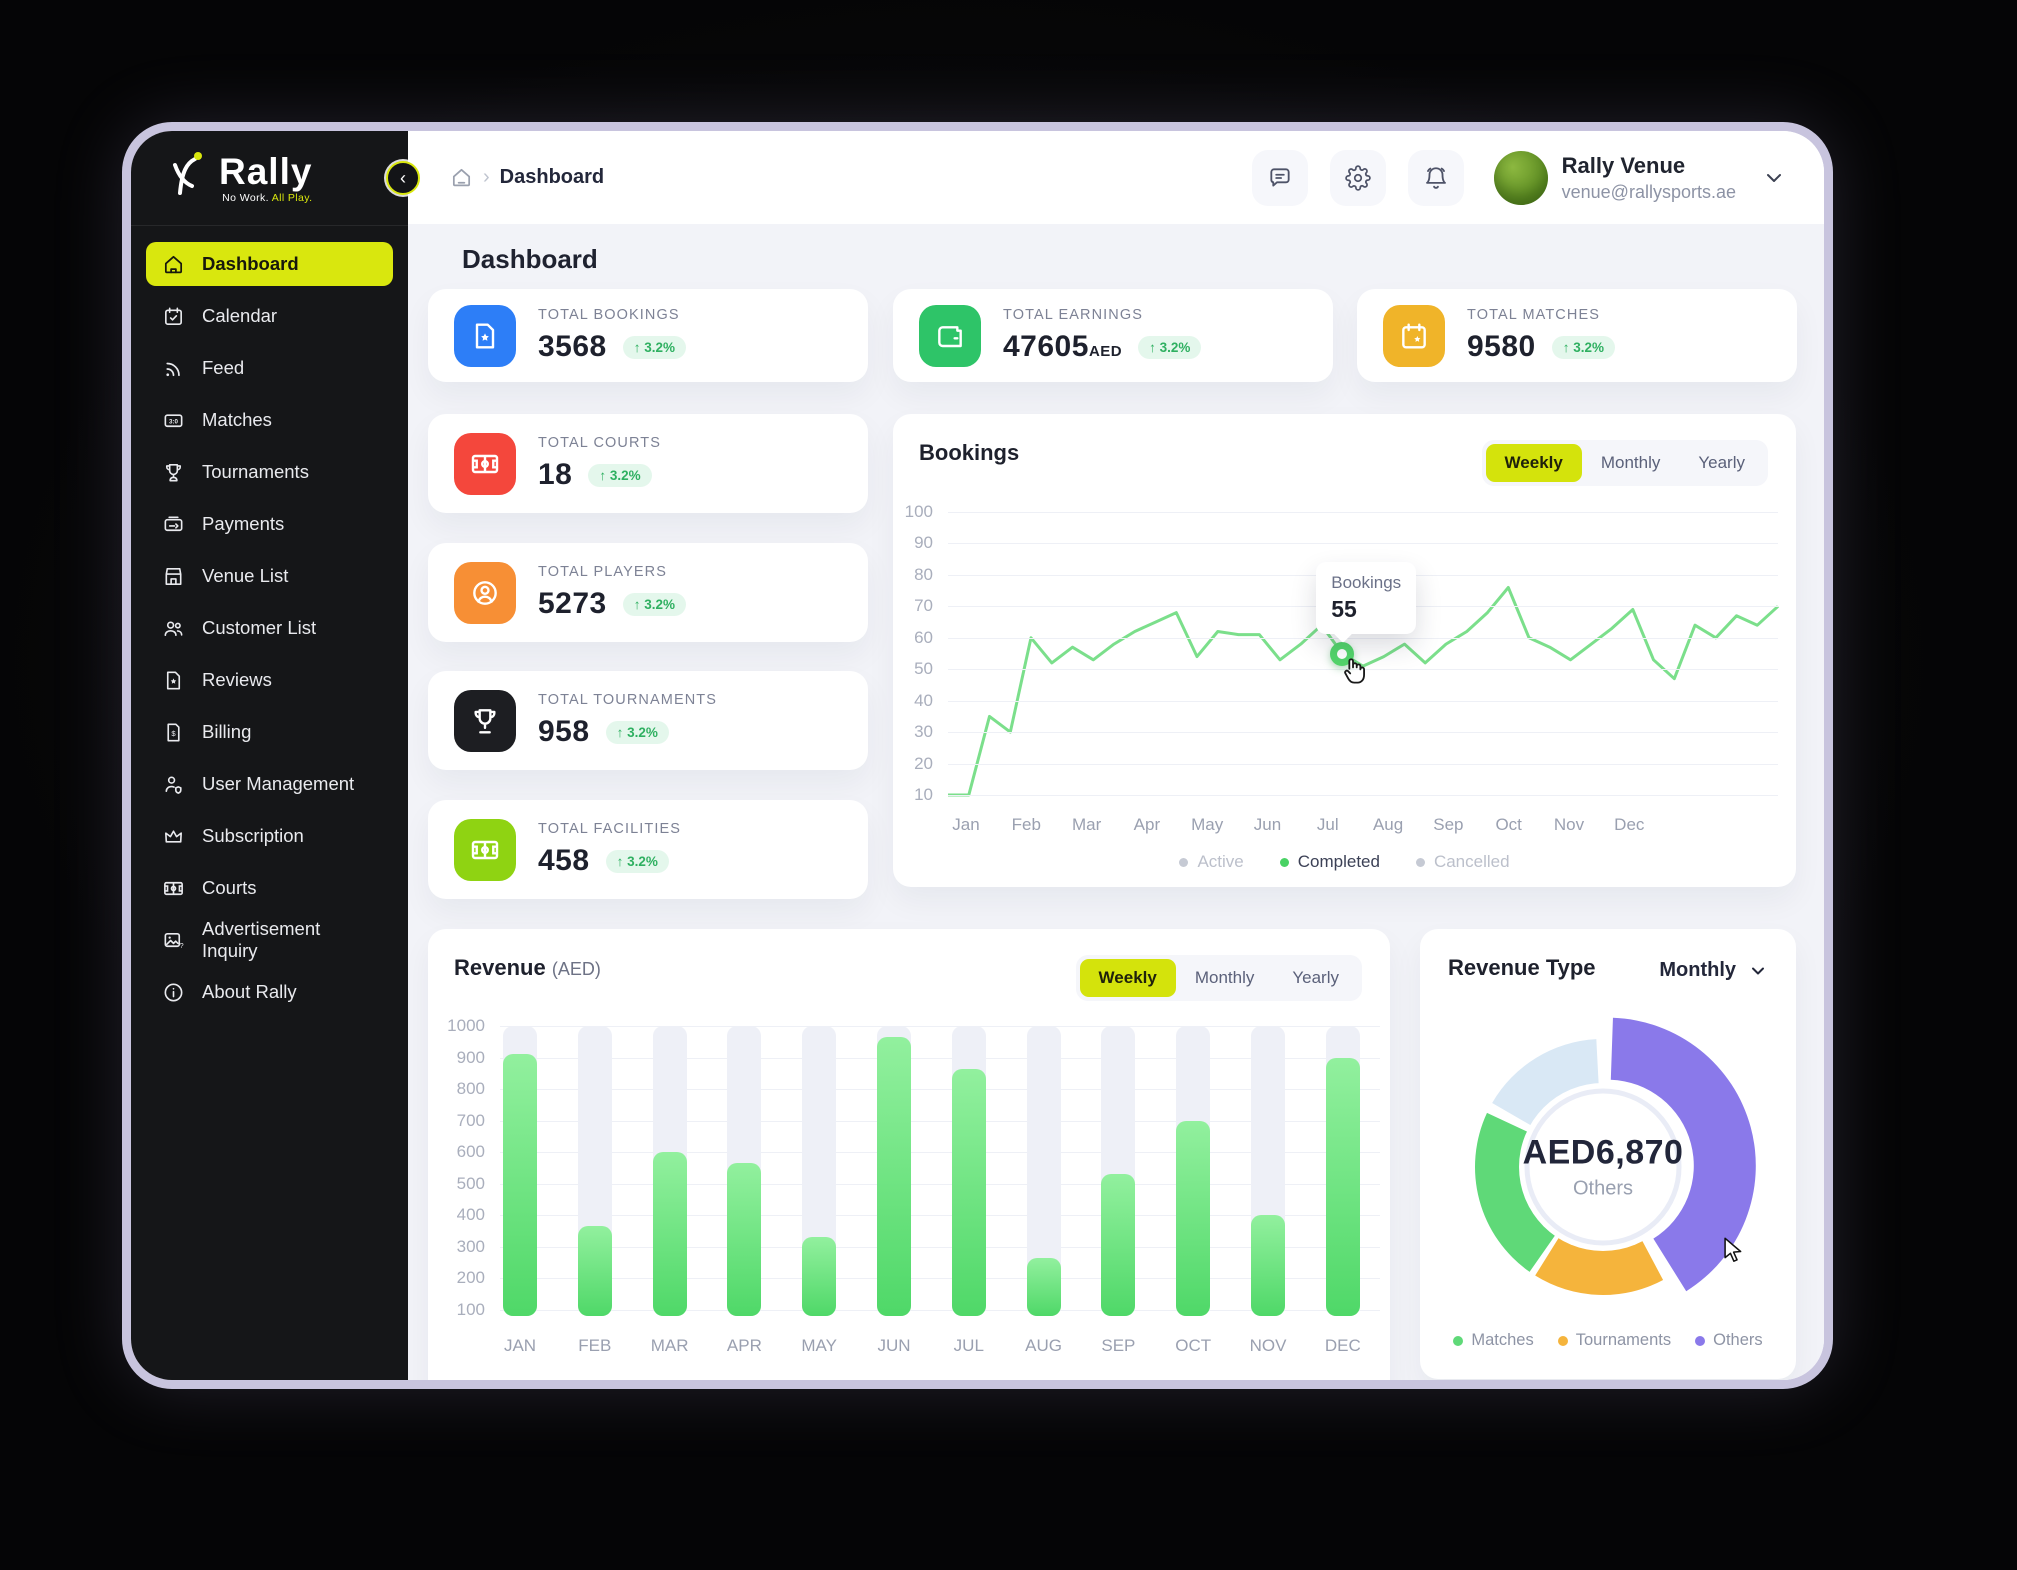  What do you see at coordinates (174, 421) in the screenshot?
I see `svg-text: 3:0` at bounding box center [174, 421].